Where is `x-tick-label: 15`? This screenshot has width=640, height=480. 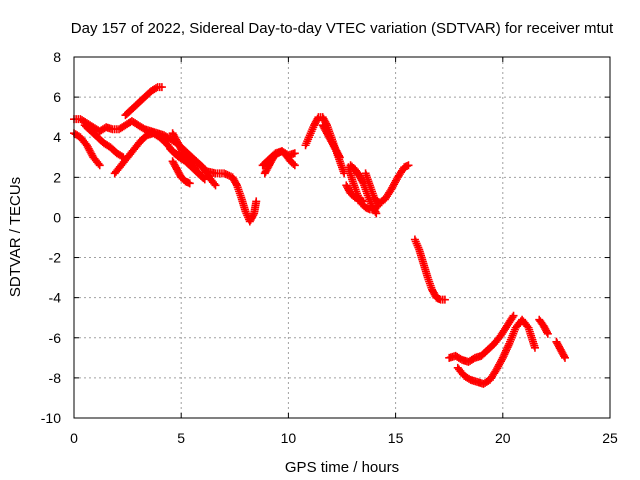 x-tick-label: 15 is located at coordinates (396, 438).